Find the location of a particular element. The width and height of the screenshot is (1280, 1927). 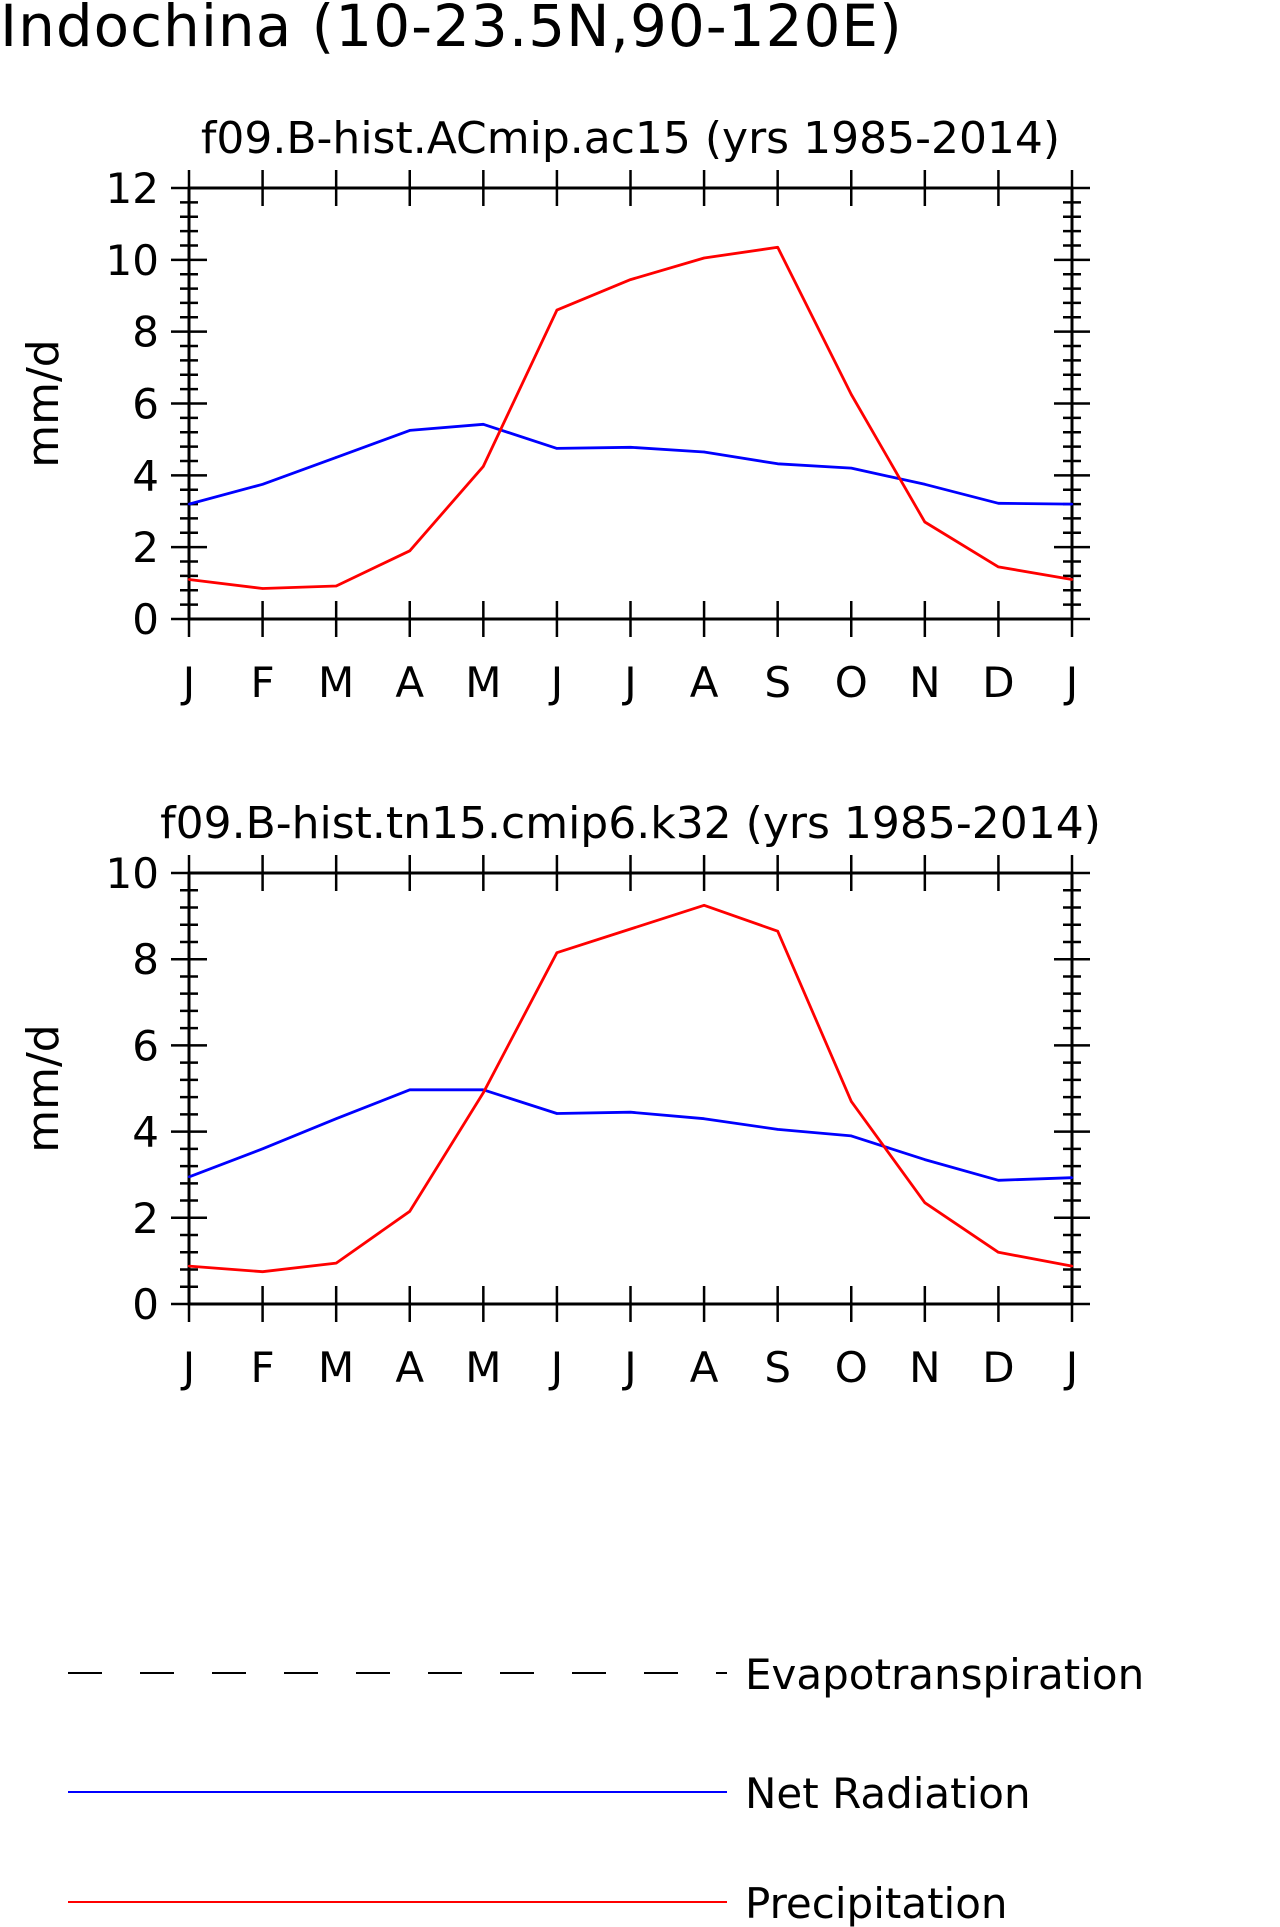

legend-label-net-radiation: Net Radiation is located at coordinates (888, 1793).